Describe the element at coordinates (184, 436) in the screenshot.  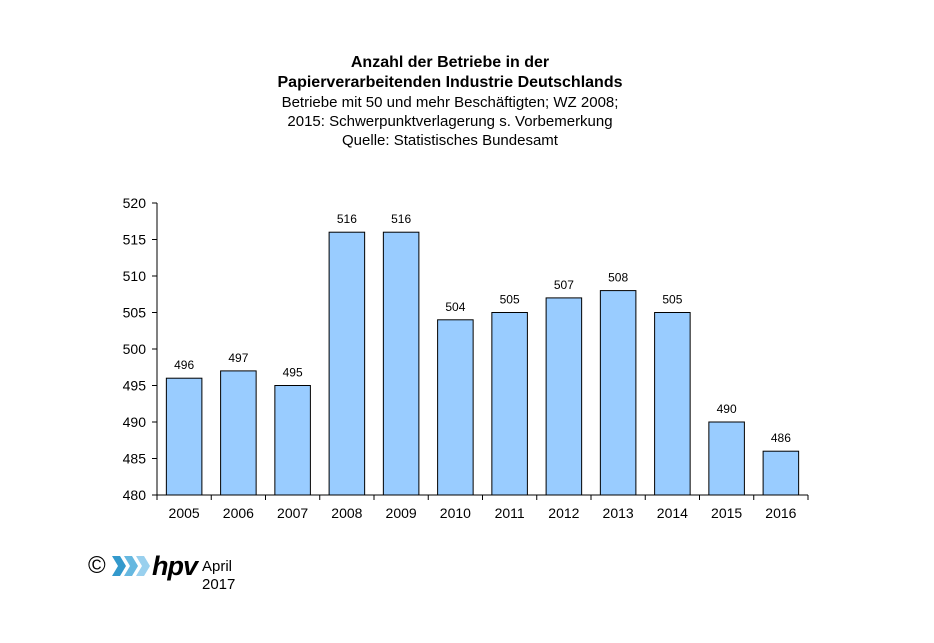
I see `bar-2005` at that location.